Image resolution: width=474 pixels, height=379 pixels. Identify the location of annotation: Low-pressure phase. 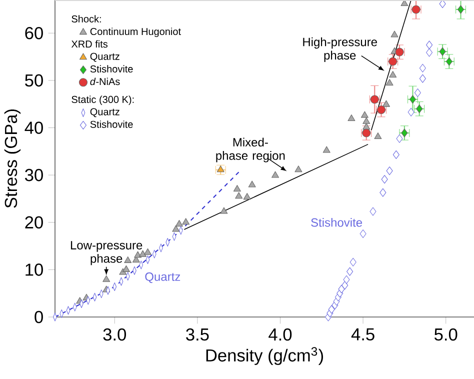
(106, 253).